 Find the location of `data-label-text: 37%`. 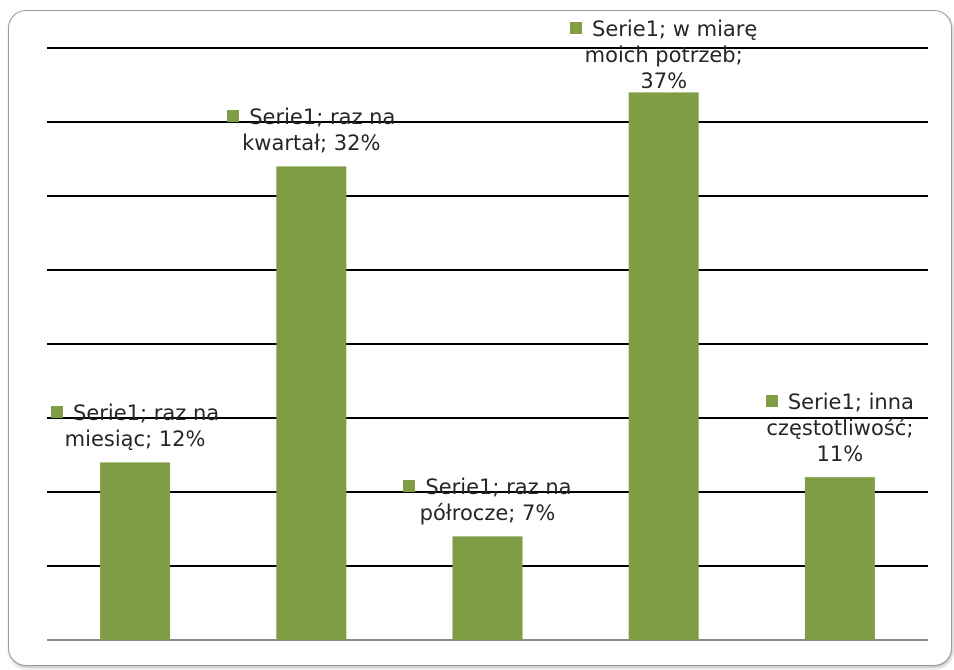

data-label-text: 37% is located at coordinates (664, 81).